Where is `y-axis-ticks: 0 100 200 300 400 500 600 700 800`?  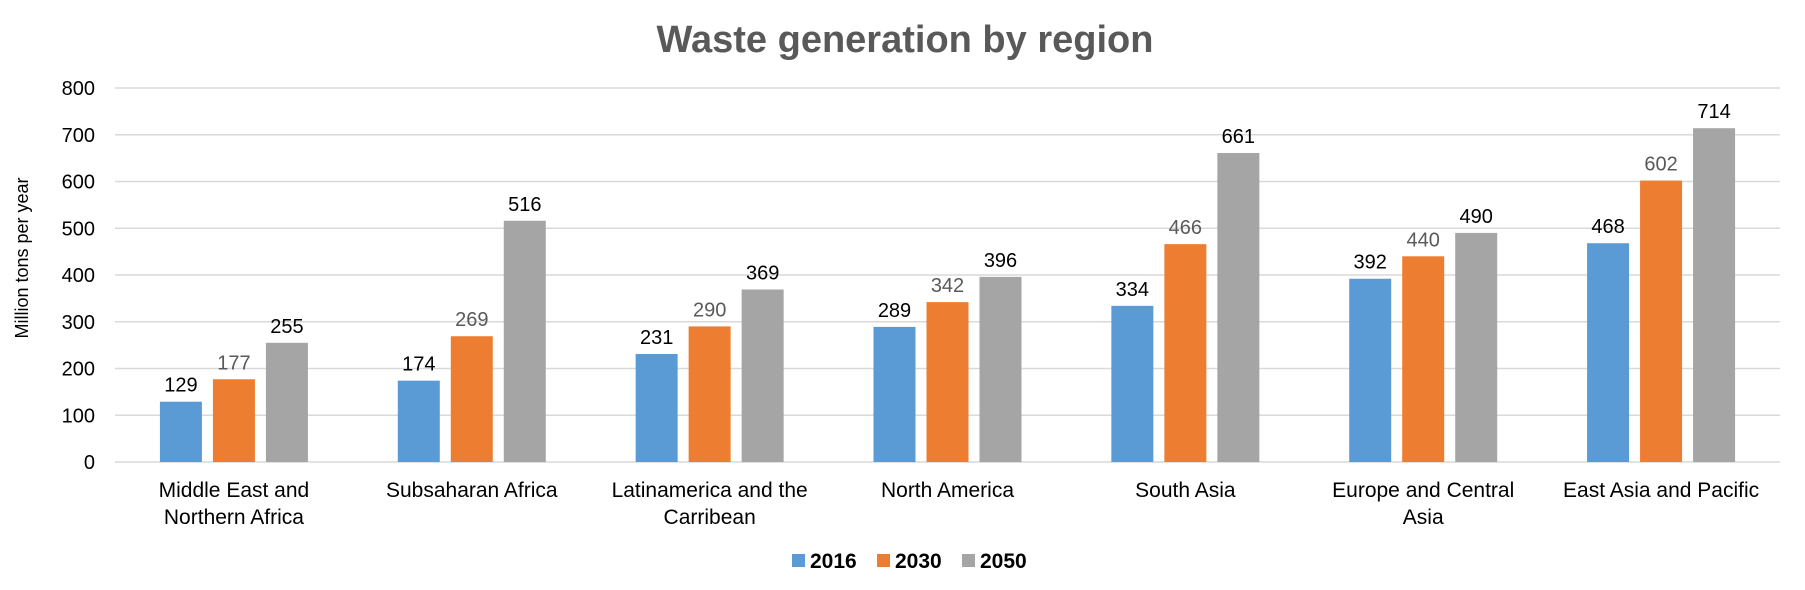
y-axis-ticks: 0 100 200 300 400 500 600 700 800 is located at coordinates (78, 276).